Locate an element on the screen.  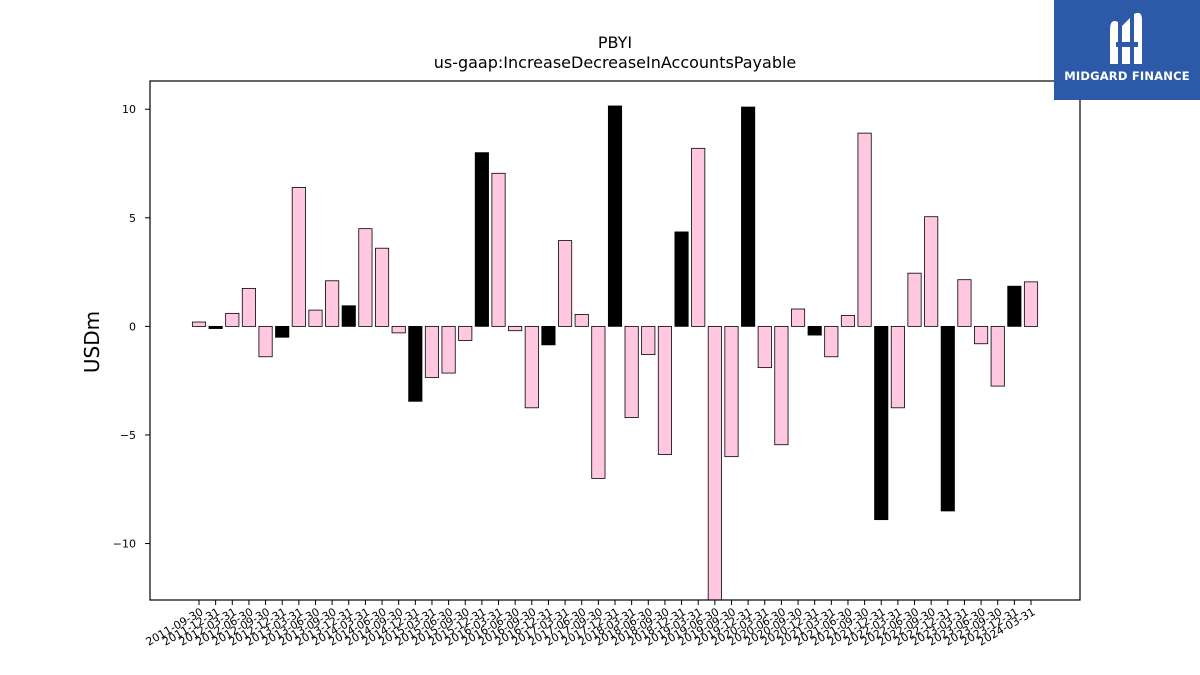
y-tick-label: −5 is located at coordinates (128, 435).